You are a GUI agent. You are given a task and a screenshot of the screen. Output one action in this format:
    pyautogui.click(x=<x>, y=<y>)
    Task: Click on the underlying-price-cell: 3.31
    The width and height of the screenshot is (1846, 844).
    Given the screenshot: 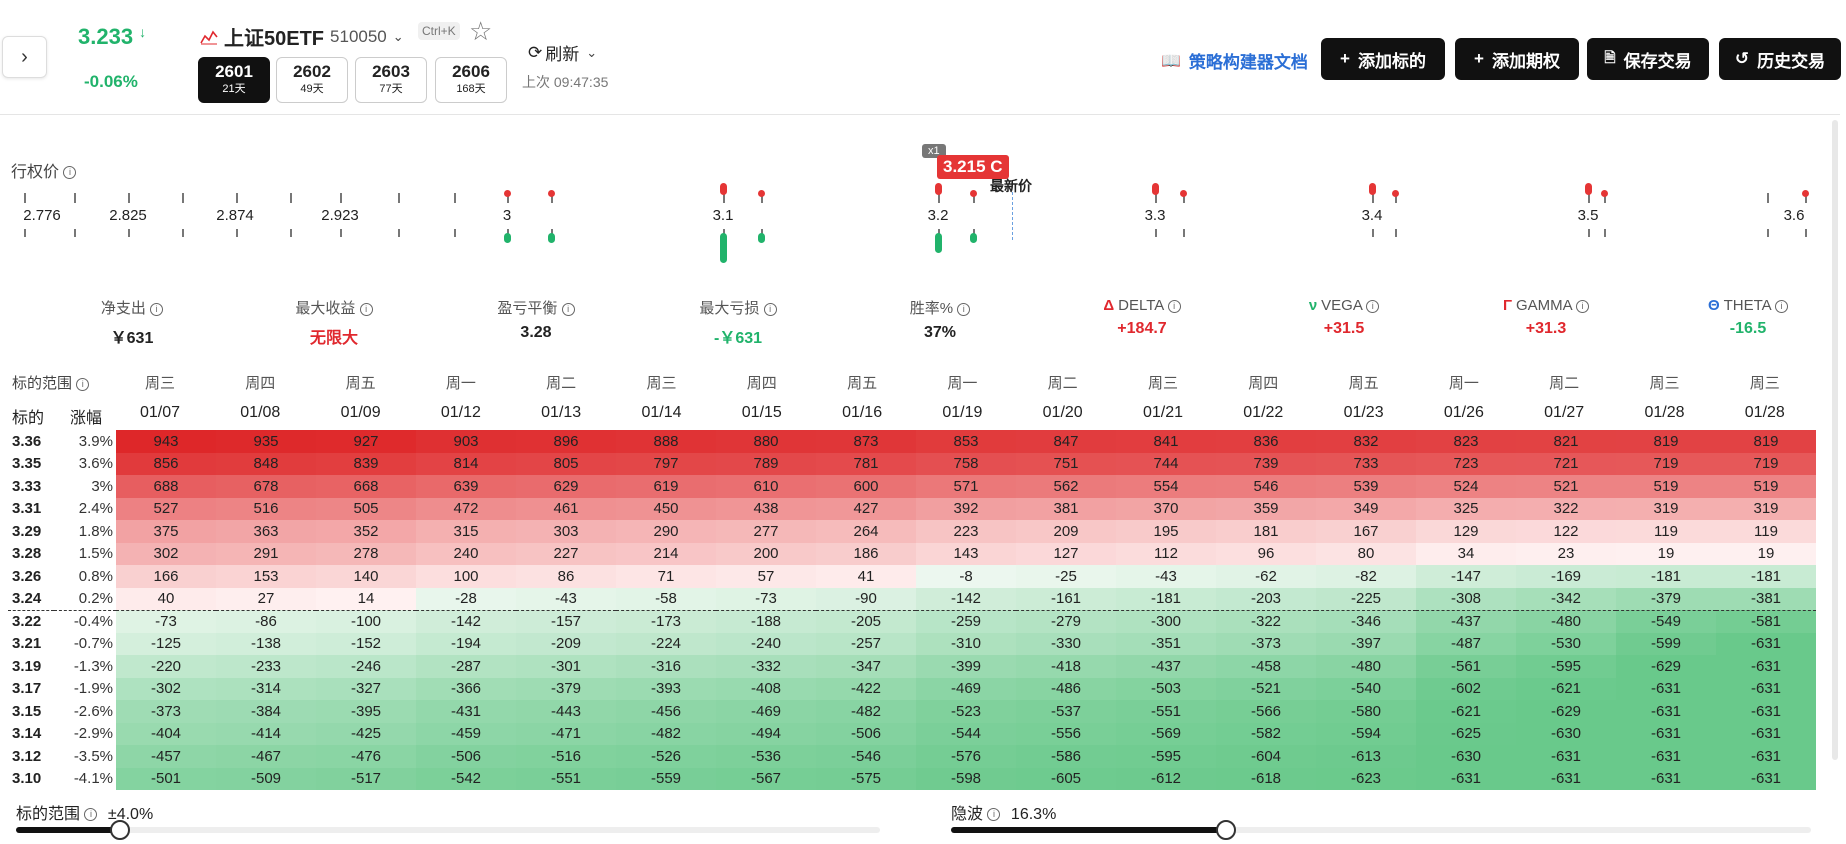 What is the action you would take?
    pyautogui.click(x=27, y=509)
    